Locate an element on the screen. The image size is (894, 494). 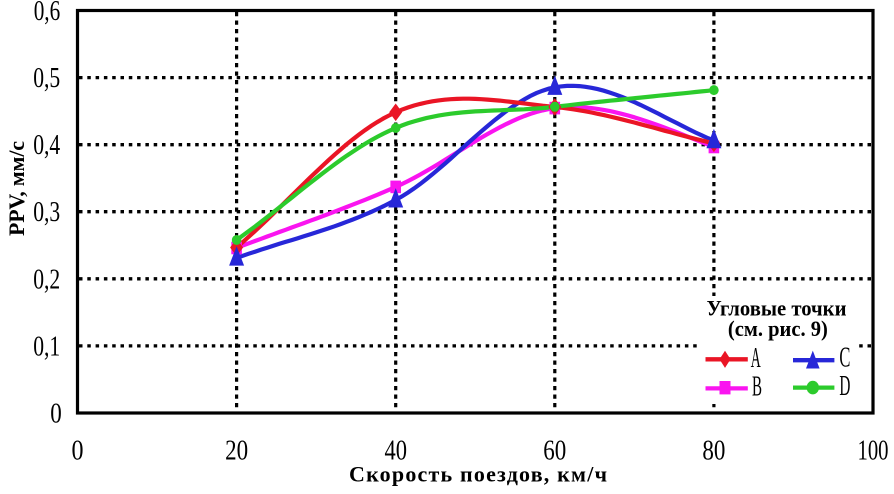
svg-text: 0,3 is located at coordinates (46, 212).